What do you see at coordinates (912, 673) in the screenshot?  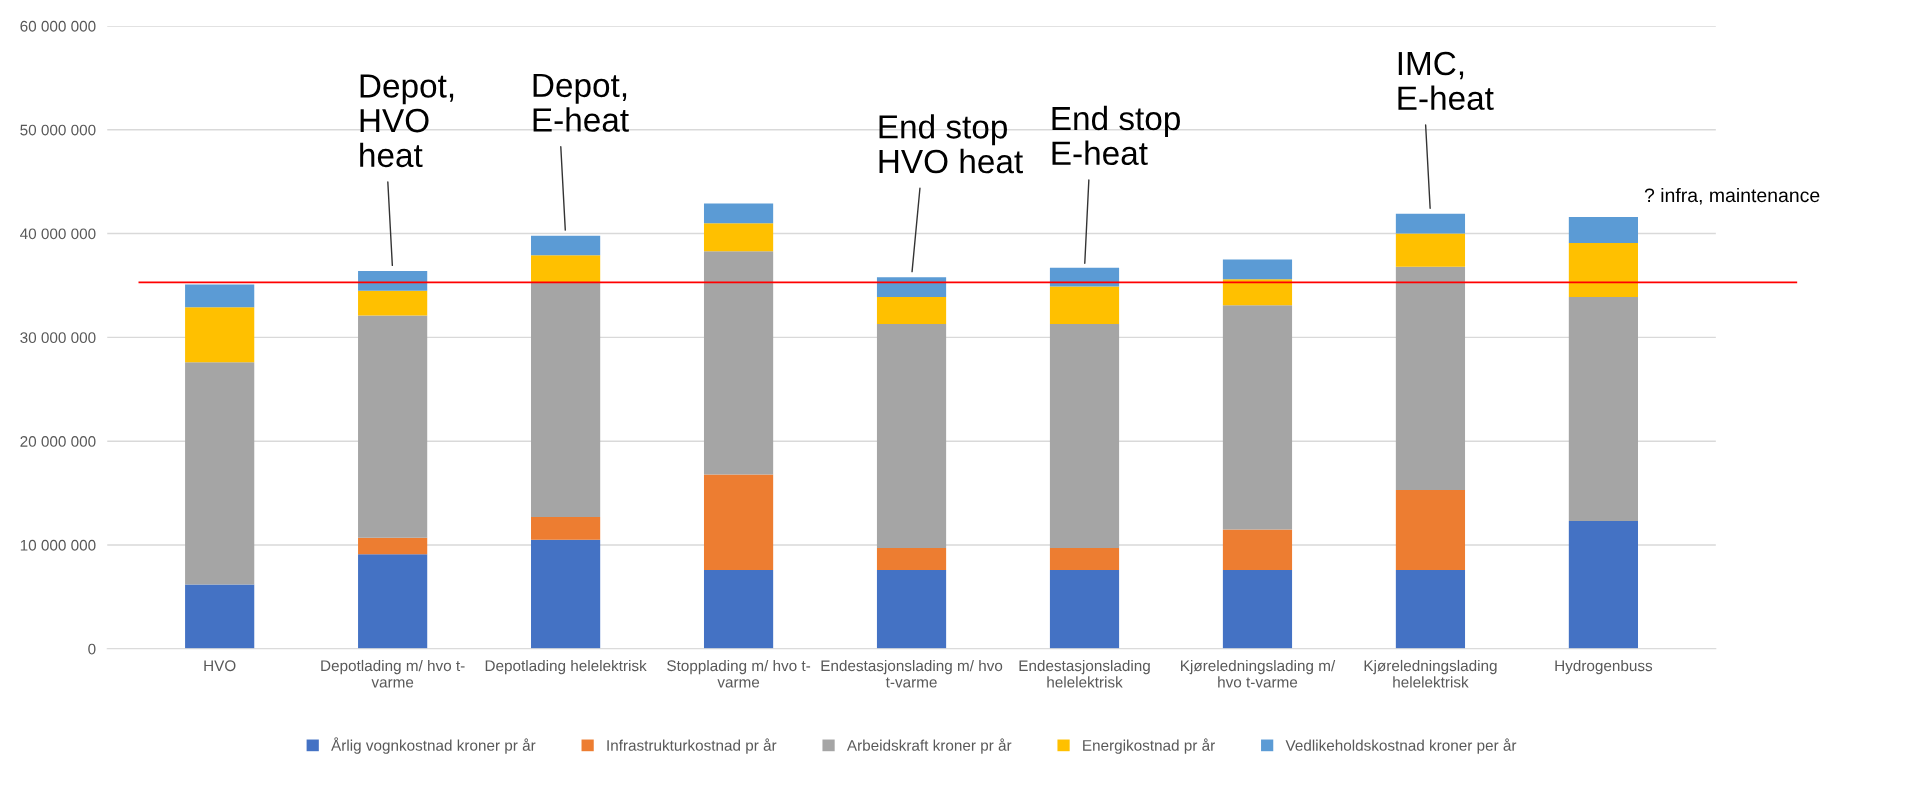 I see `x-tick-label: Endestasjonslading m/ hvo t-varme` at bounding box center [912, 673].